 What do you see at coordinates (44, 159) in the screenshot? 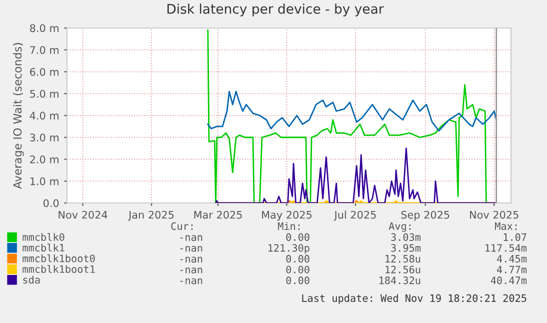
I see `y-tick-label: 2.0 m` at bounding box center [44, 159].